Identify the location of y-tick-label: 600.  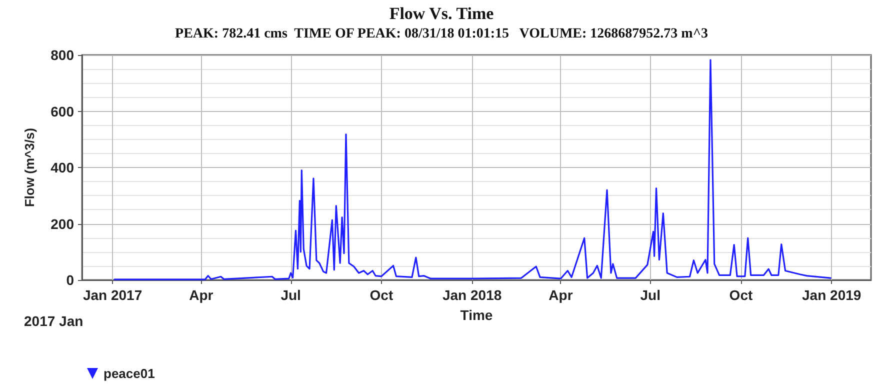
(62, 111).